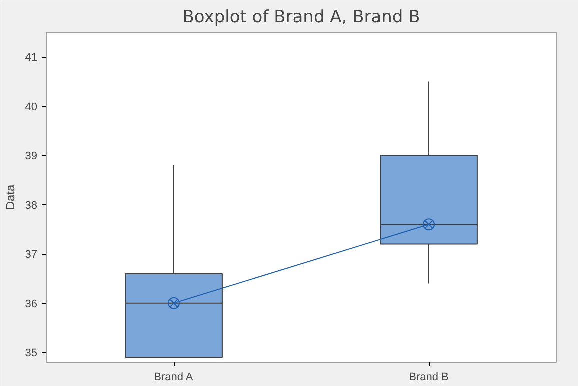 This screenshot has height=386, width=578. I want to click on y-tick-label: 39, so click(31, 156).